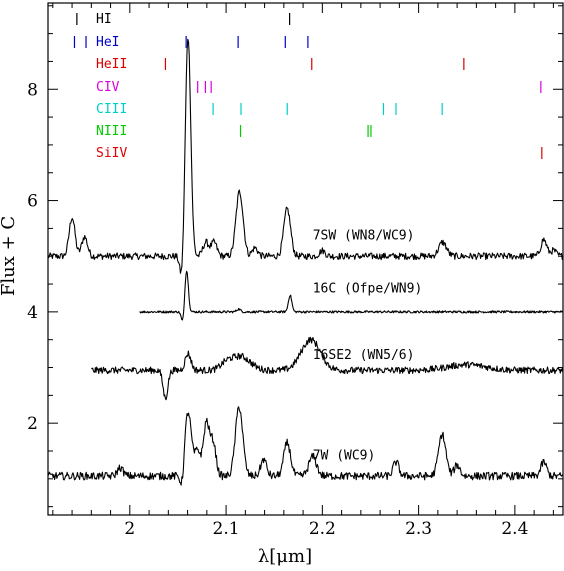 The height and width of the screenshot is (571, 564). Describe the element at coordinates (32, 202) in the screenshot. I see `y-tick-label: 6` at that location.